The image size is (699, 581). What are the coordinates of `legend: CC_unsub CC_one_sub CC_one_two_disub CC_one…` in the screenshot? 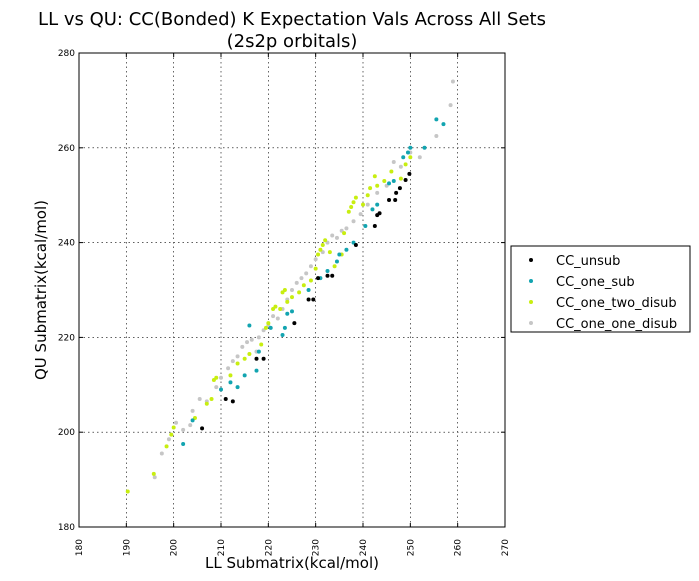 It's located at (600, 289).